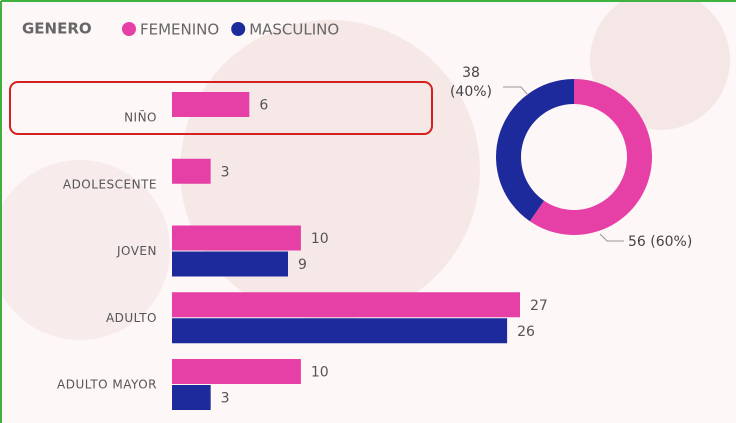 The height and width of the screenshot is (423, 736). I want to click on legend-label: FEMENINO, so click(179, 30).